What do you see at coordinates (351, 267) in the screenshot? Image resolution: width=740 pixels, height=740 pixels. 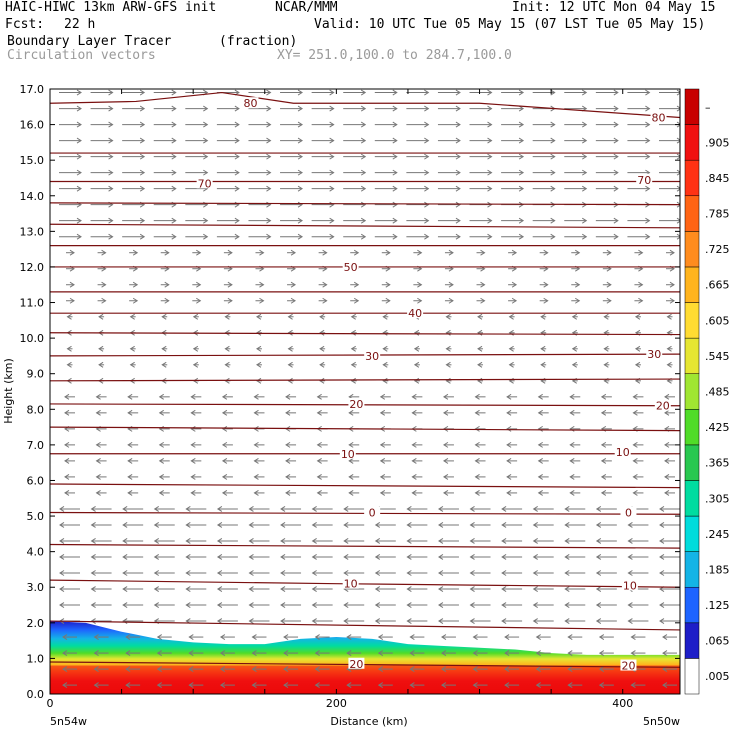 I see `contour-label: 50` at bounding box center [351, 267].